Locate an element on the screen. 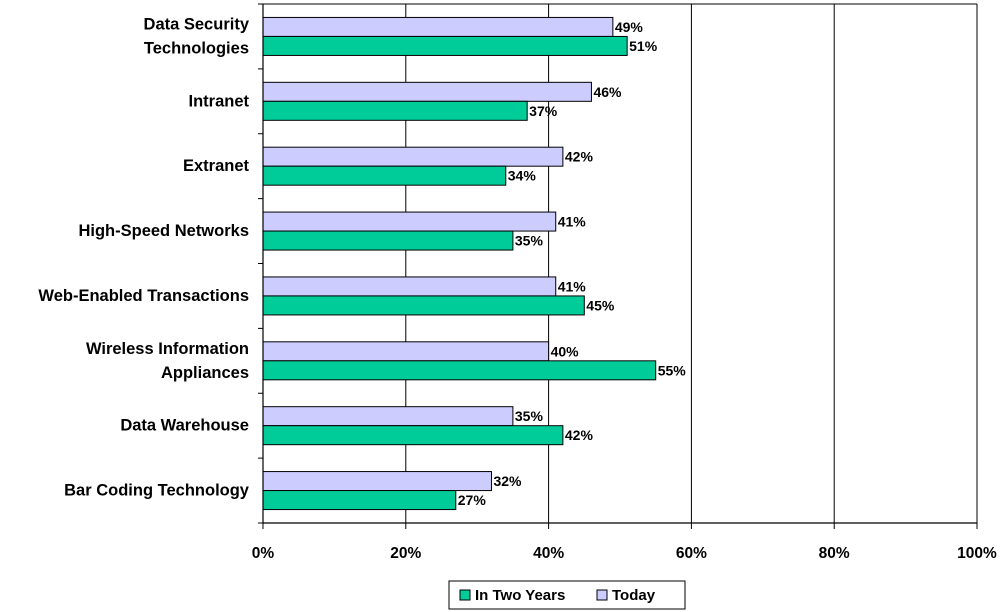  bar-in-two-years-high-speed-networks is located at coordinates (388, 240).